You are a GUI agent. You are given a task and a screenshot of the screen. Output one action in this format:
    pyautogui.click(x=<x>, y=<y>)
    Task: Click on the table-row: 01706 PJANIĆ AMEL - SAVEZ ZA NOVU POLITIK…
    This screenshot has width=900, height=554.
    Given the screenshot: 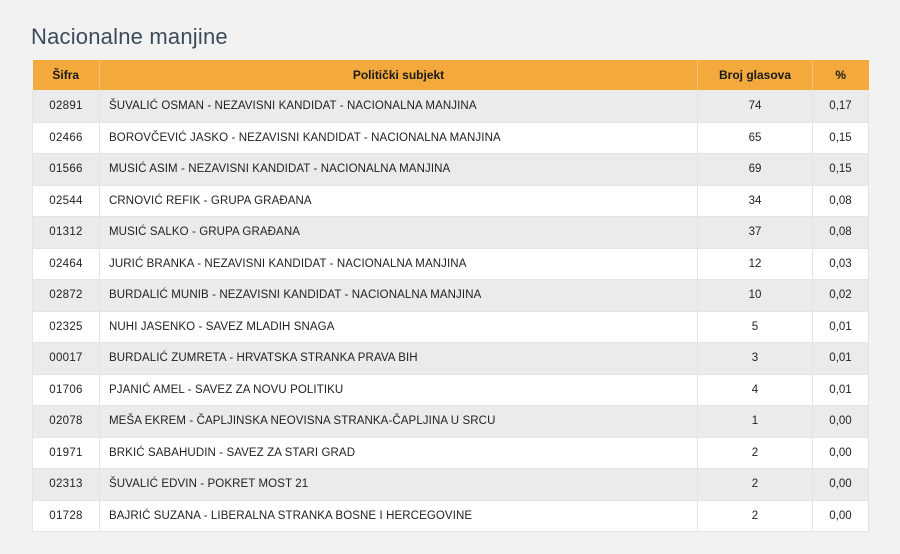 What is the action you would take?
    pyautogui.click(x=450, y=390)
    